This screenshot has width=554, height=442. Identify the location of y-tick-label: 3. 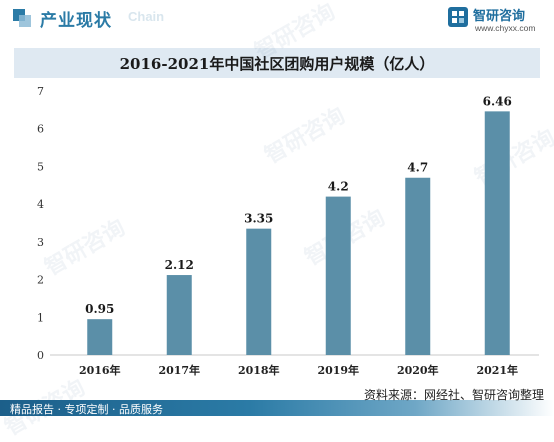
(40, 242).